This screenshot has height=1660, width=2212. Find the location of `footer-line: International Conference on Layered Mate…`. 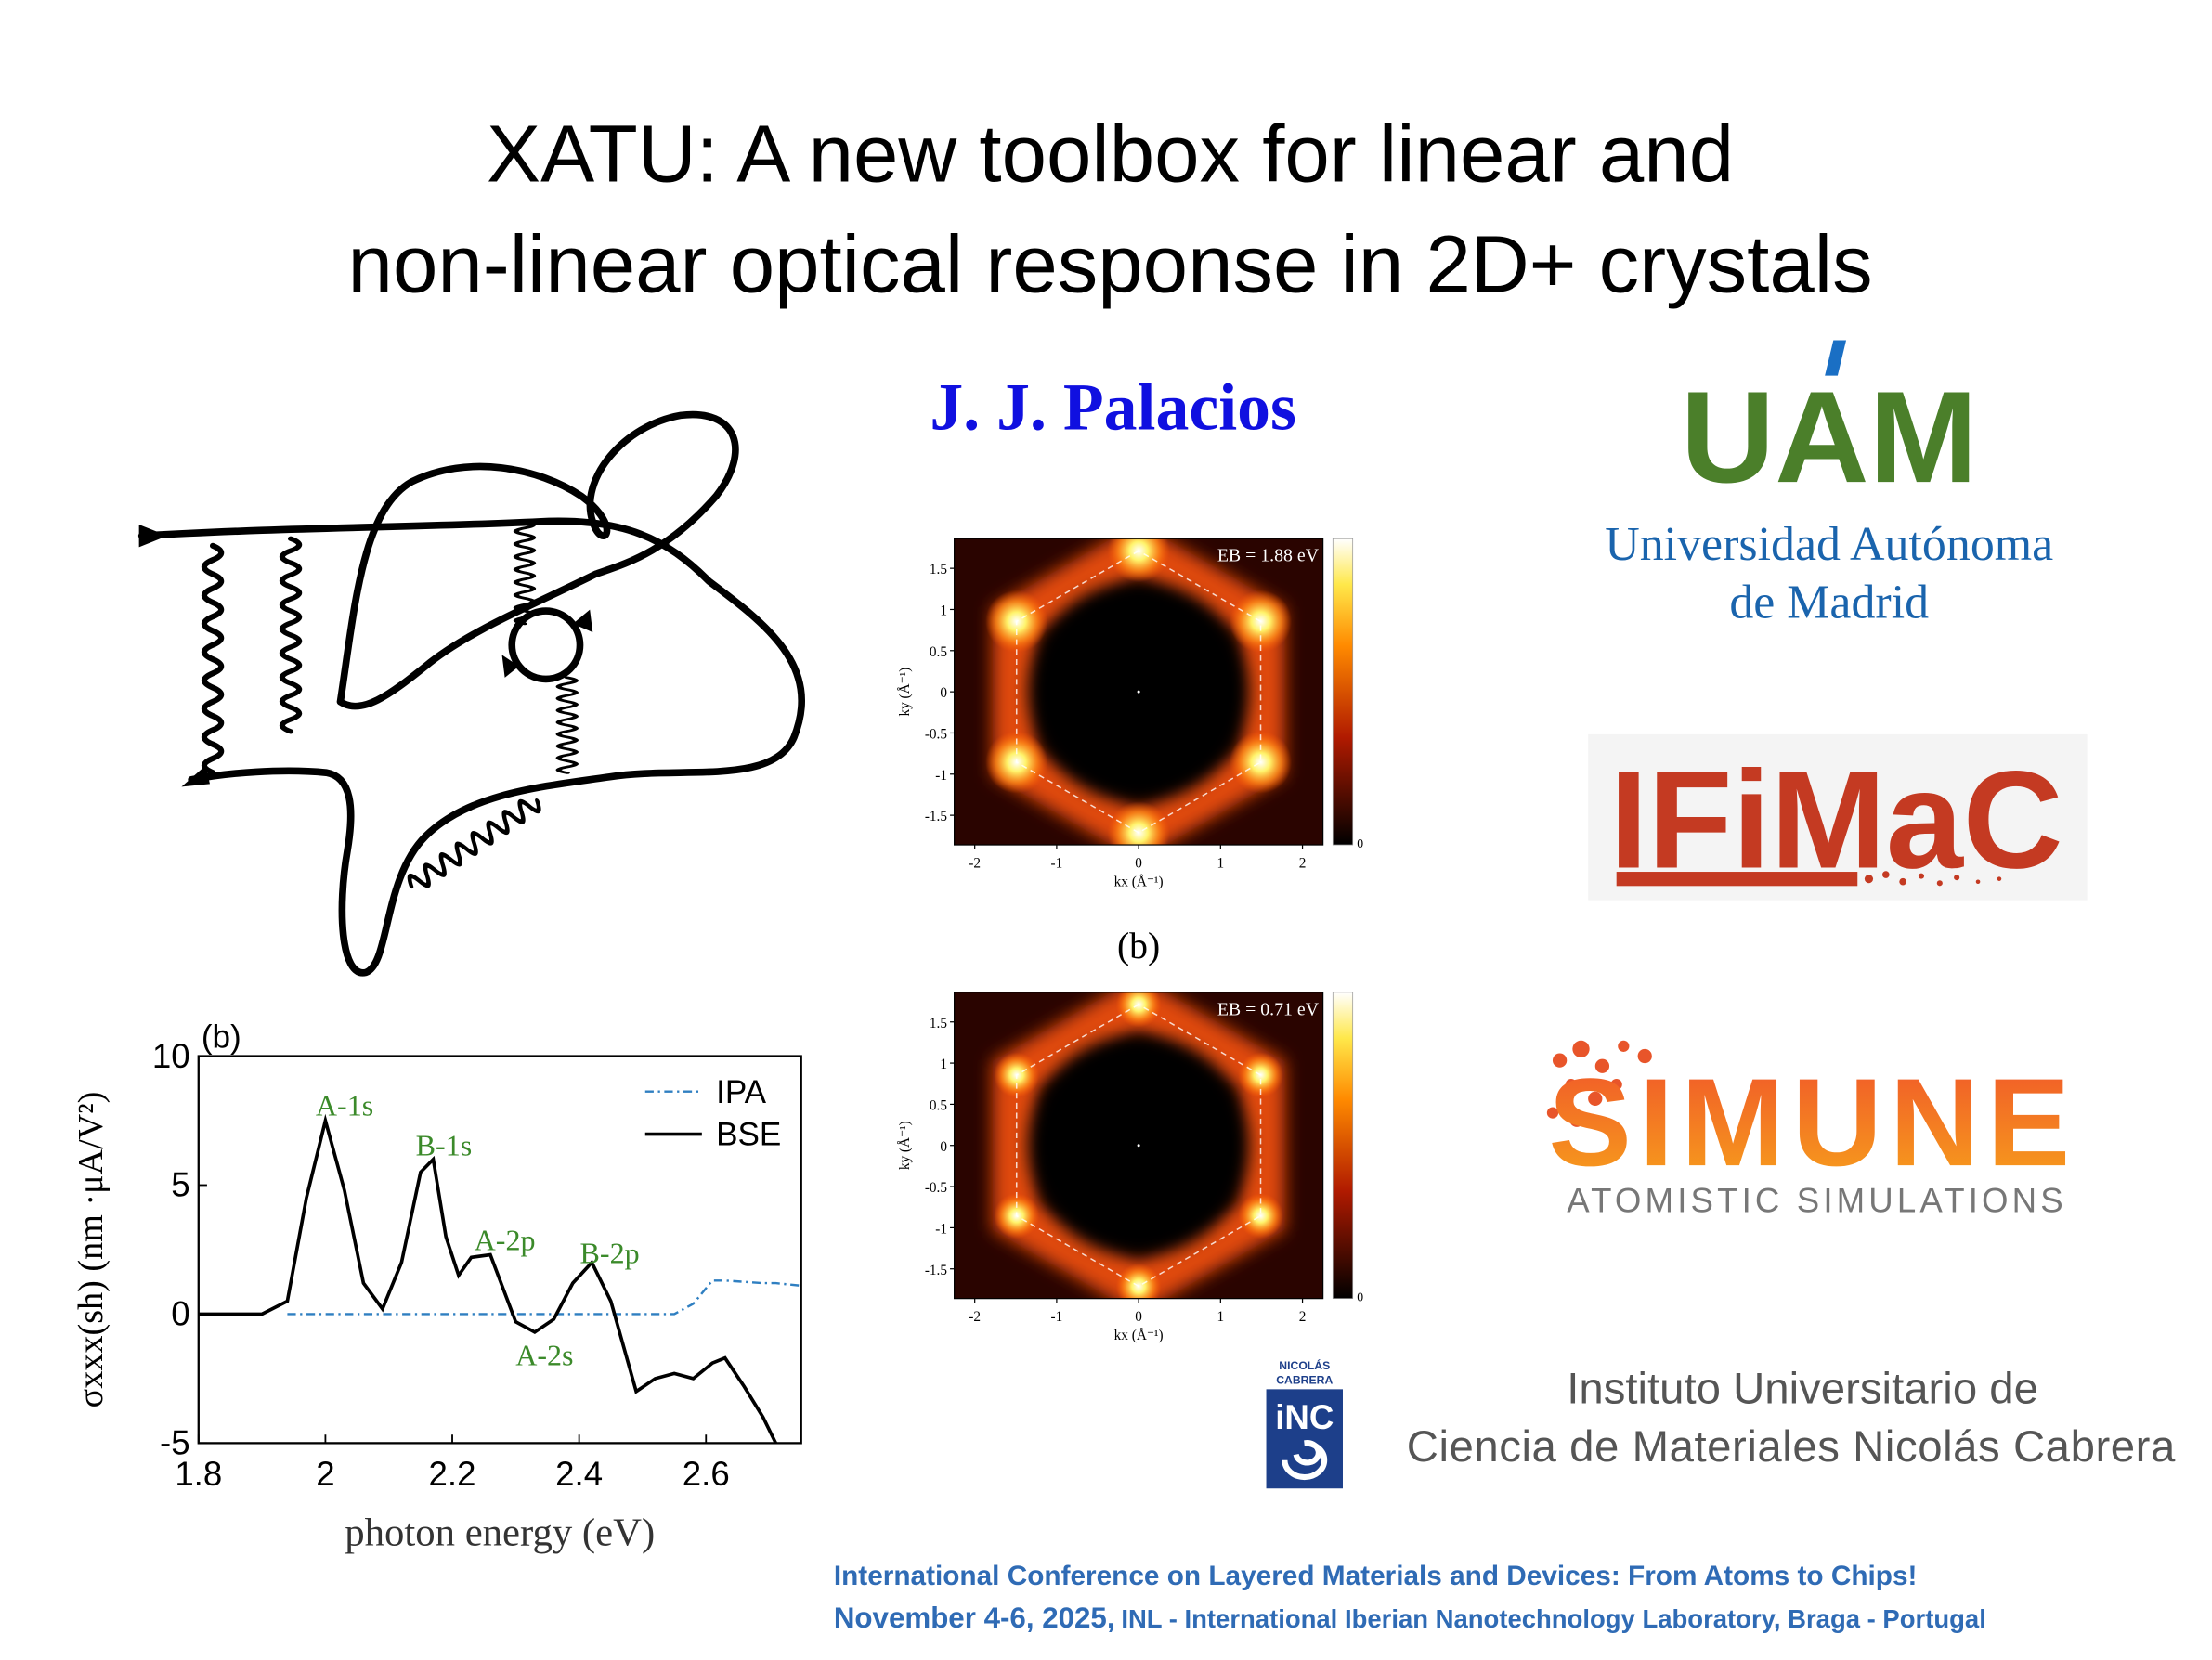

footer-line: International Conference on Layered Mate… is located at coordinates (1376, 1576).